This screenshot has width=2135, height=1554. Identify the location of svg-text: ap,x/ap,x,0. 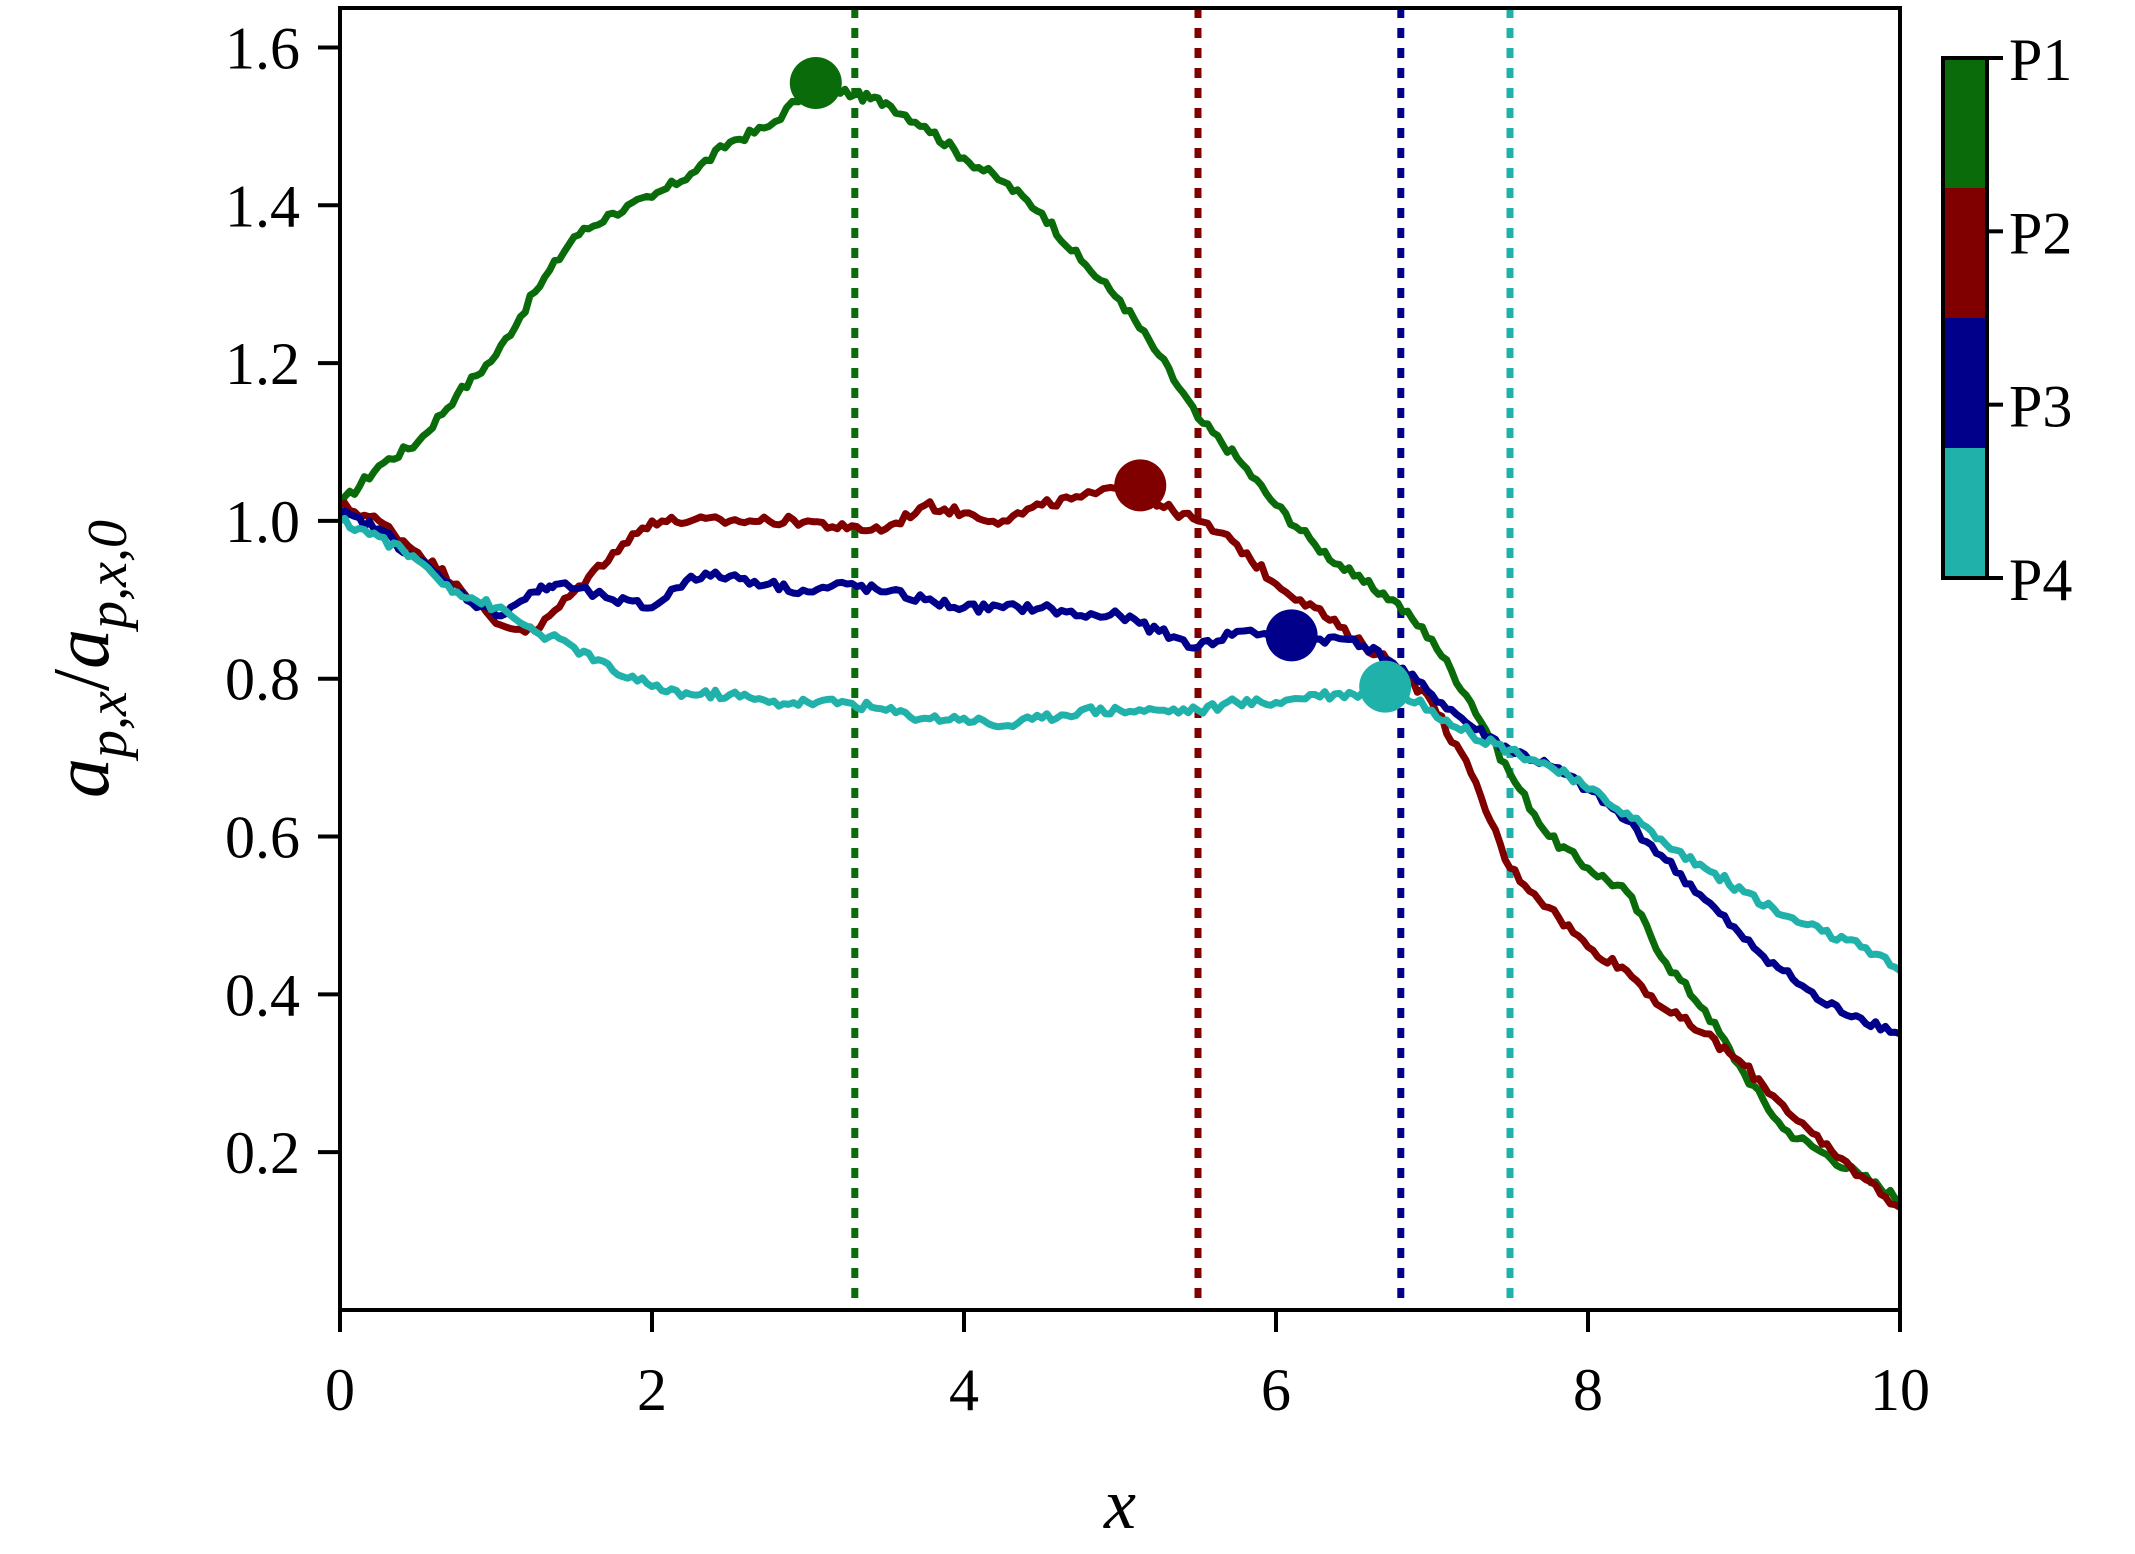
(88, 659).